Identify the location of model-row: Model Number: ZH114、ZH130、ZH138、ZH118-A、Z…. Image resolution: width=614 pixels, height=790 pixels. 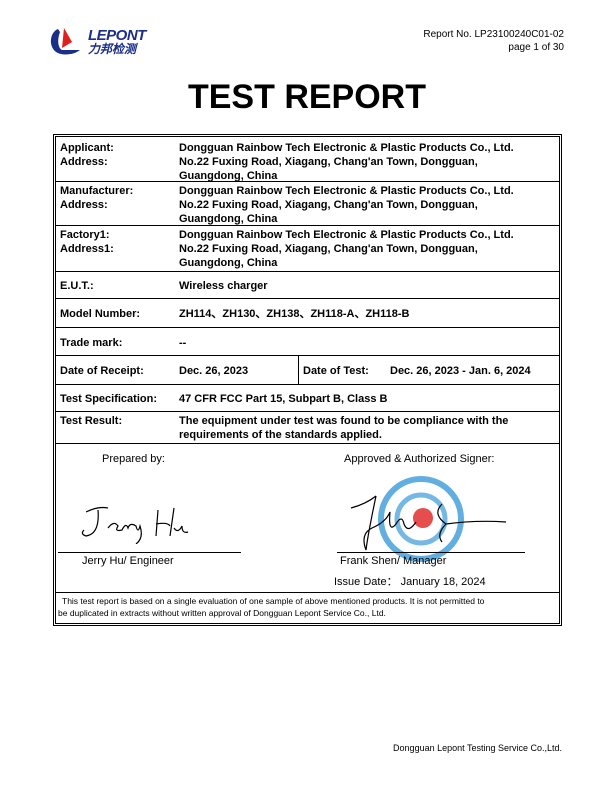
(307, 313).